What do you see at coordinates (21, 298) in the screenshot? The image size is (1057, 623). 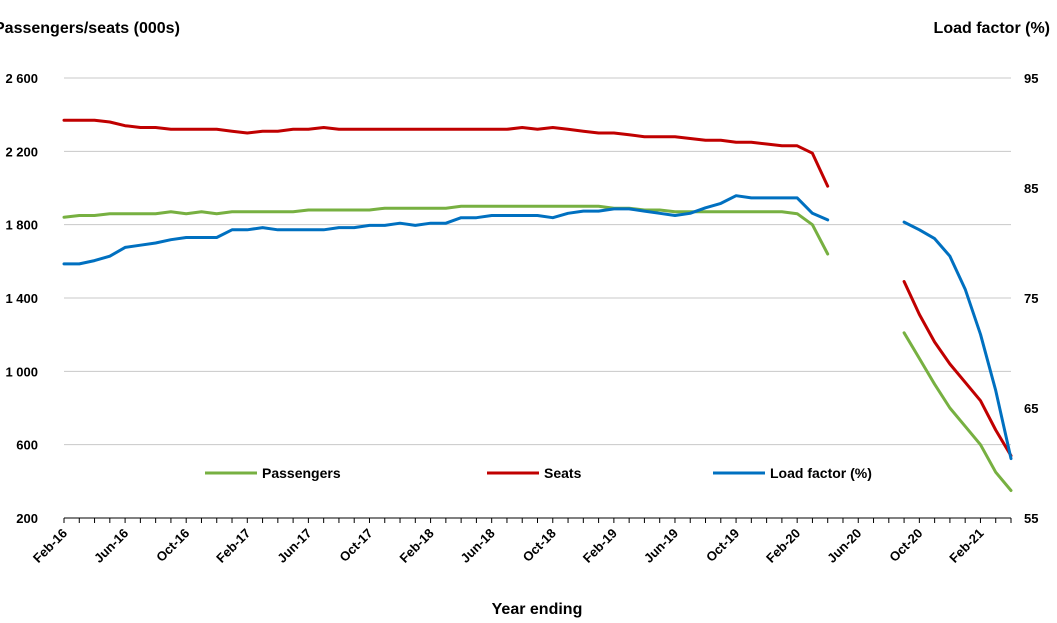 I see `y-left-tick-label: 1 400` at bounding box center [21, 298].